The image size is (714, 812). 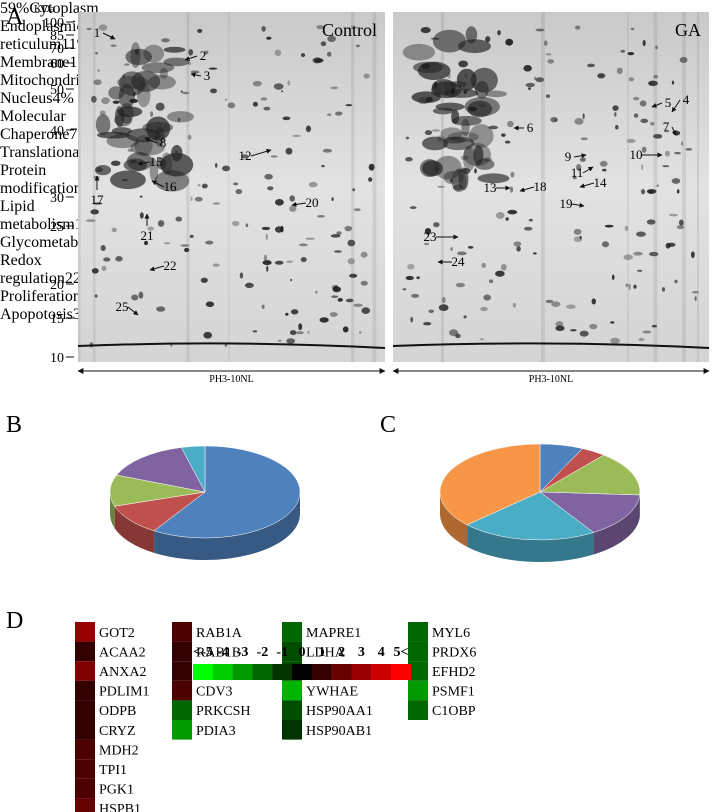 What do you see at coordinates (451, 633) in the screenshot?
I see `gene-label: MYL6` at bounding box center [451, 633].